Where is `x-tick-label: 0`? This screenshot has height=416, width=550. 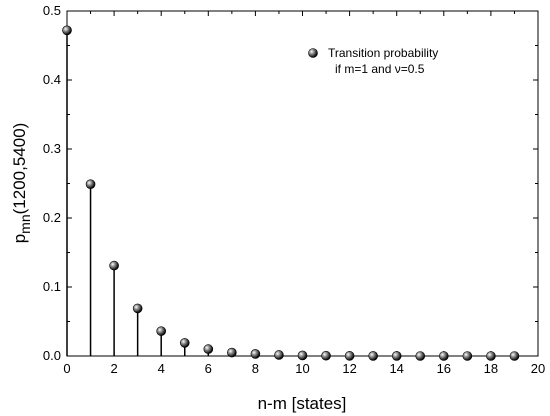 x-tick-label: 0 is located at coordinates (66, 368).